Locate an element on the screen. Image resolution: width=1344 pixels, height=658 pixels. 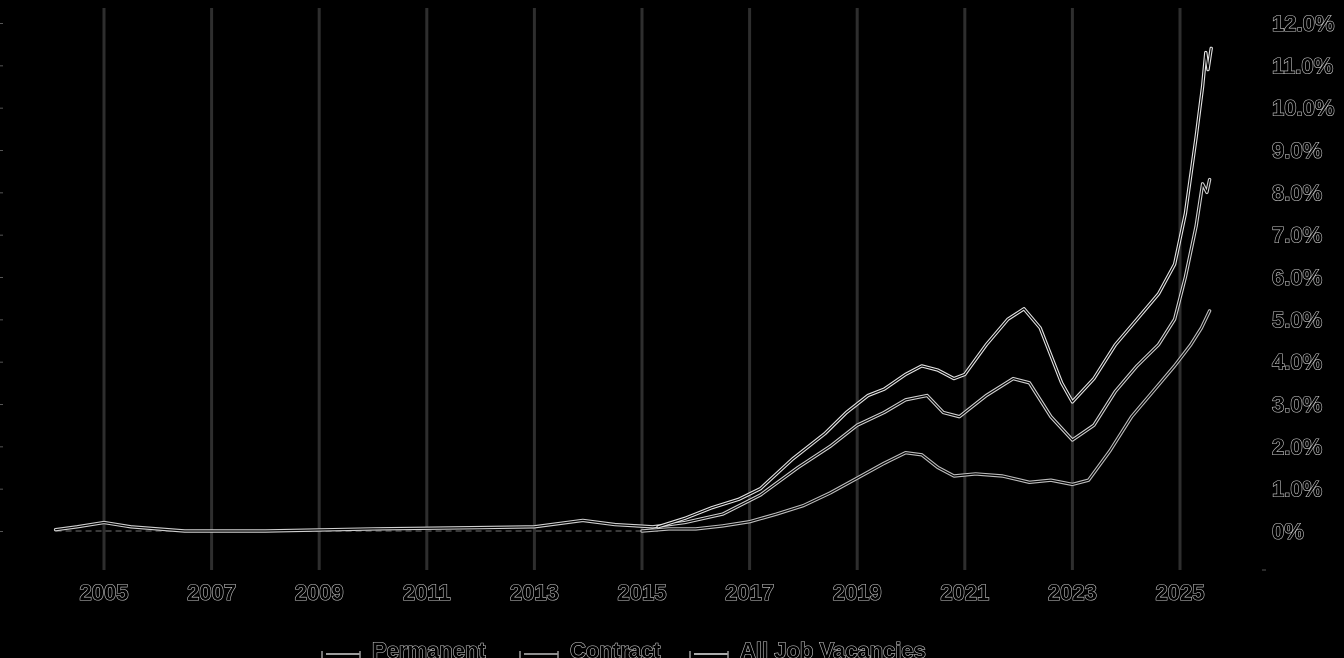
legend-label-contract: Contract is located at coordinates (615, 647).